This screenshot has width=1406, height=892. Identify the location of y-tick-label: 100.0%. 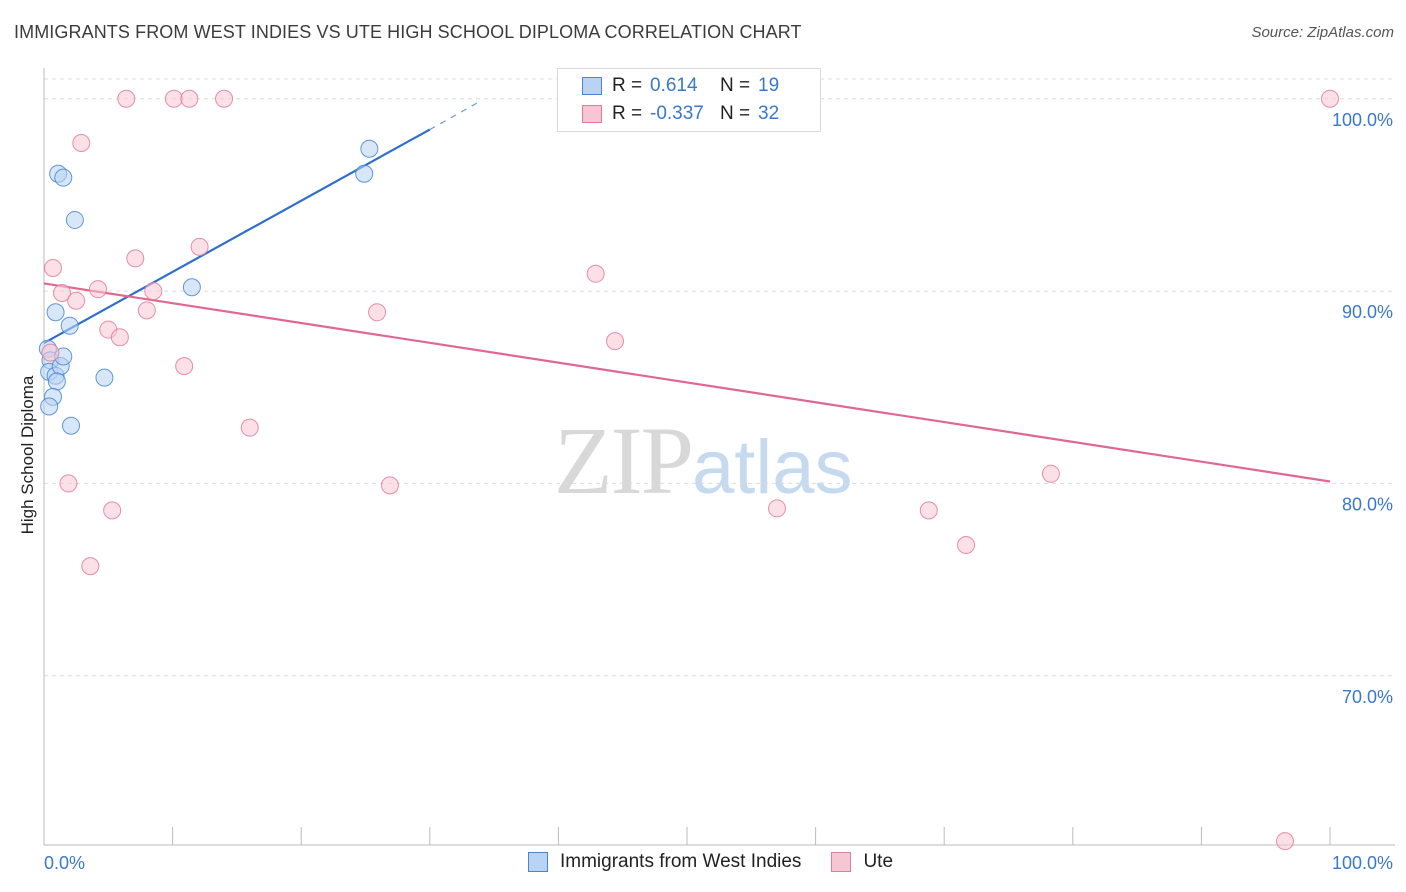
(1362, 120).